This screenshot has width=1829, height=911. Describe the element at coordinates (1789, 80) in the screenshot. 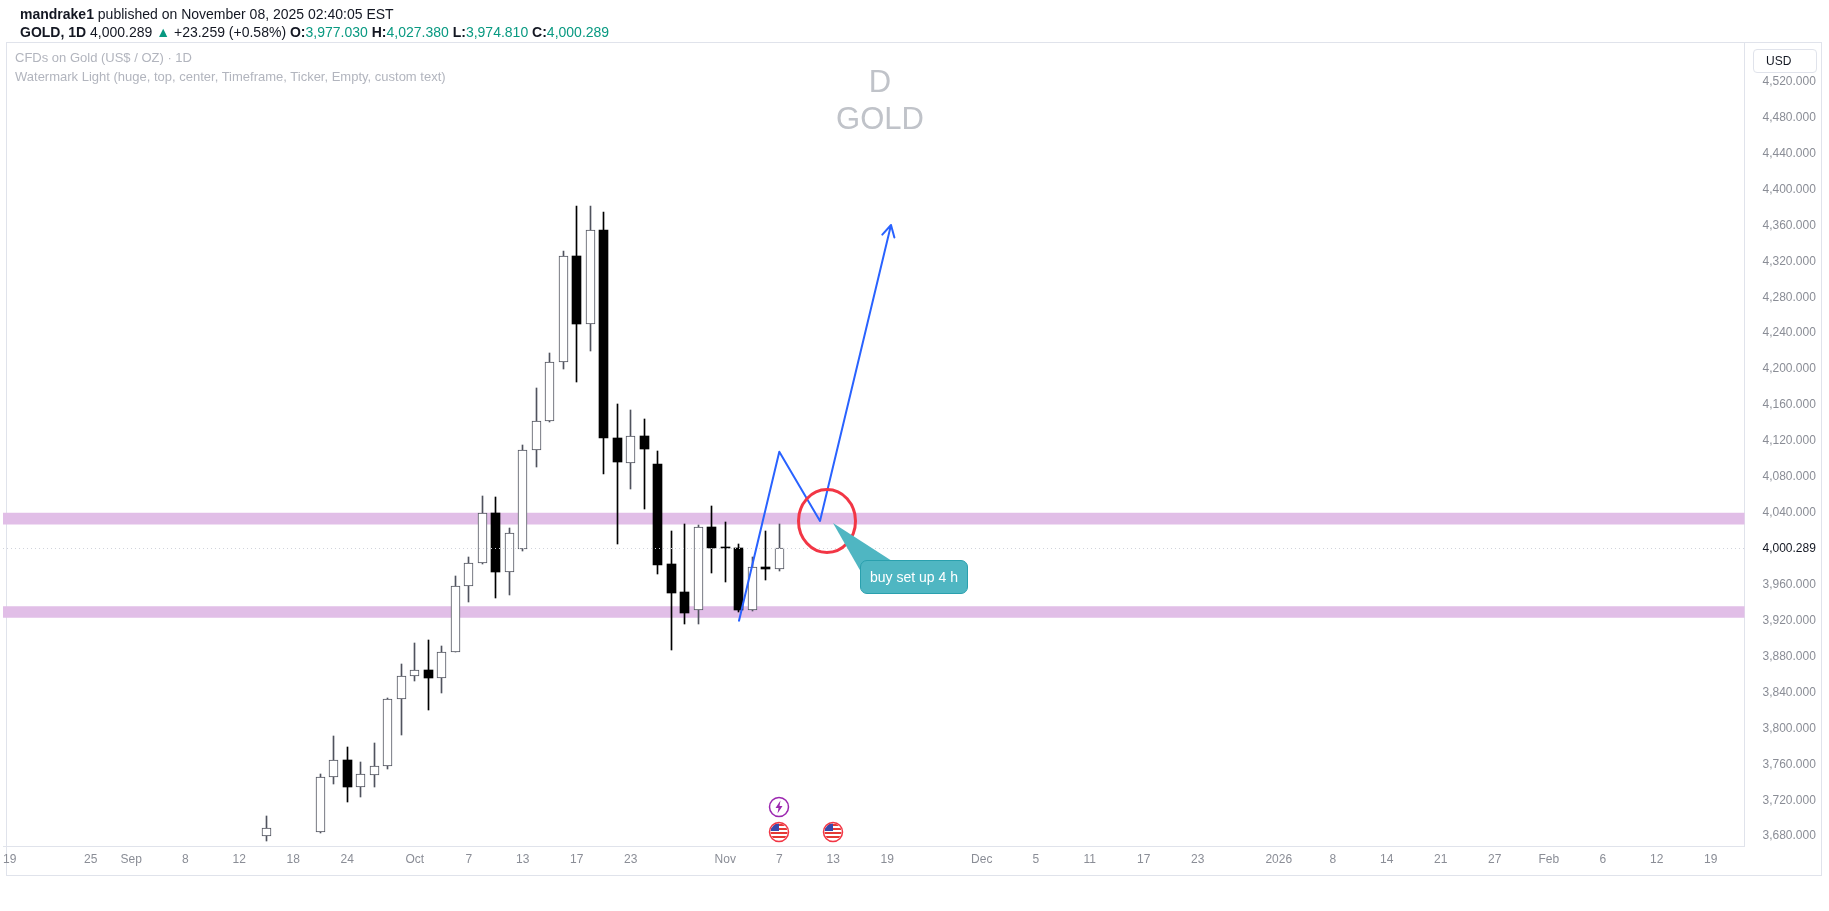

I see `y-tick-label: 4,520.000` at that location.